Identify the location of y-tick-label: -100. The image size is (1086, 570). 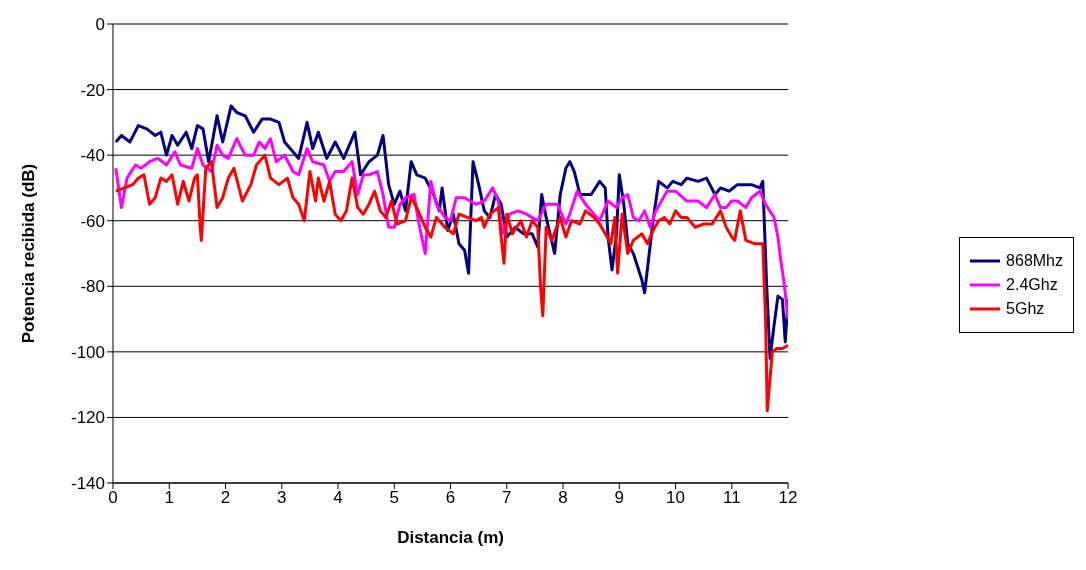
(87, 352).